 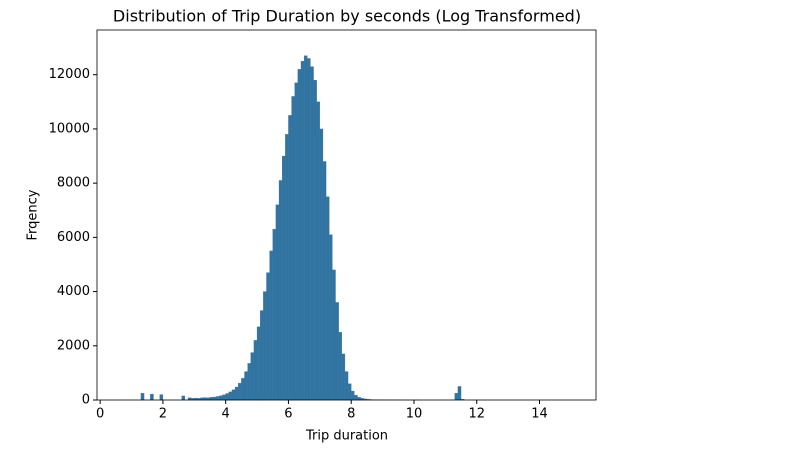 I want to click on x-tick-label: 14, so click(x=539, y=414).